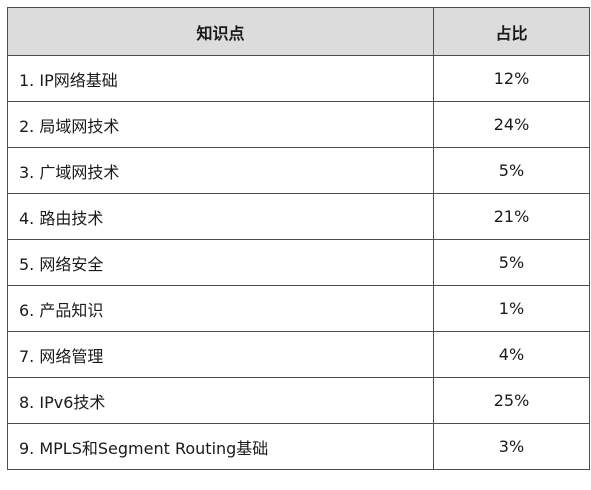 Image resolution: width=591 pixels, height=490 pixels. What do you see at coordinates (220, 446) in the screenshot?
I see `topic-cell: 9. MPLS和Segment Routing基础` at bounding box center [220, 446].